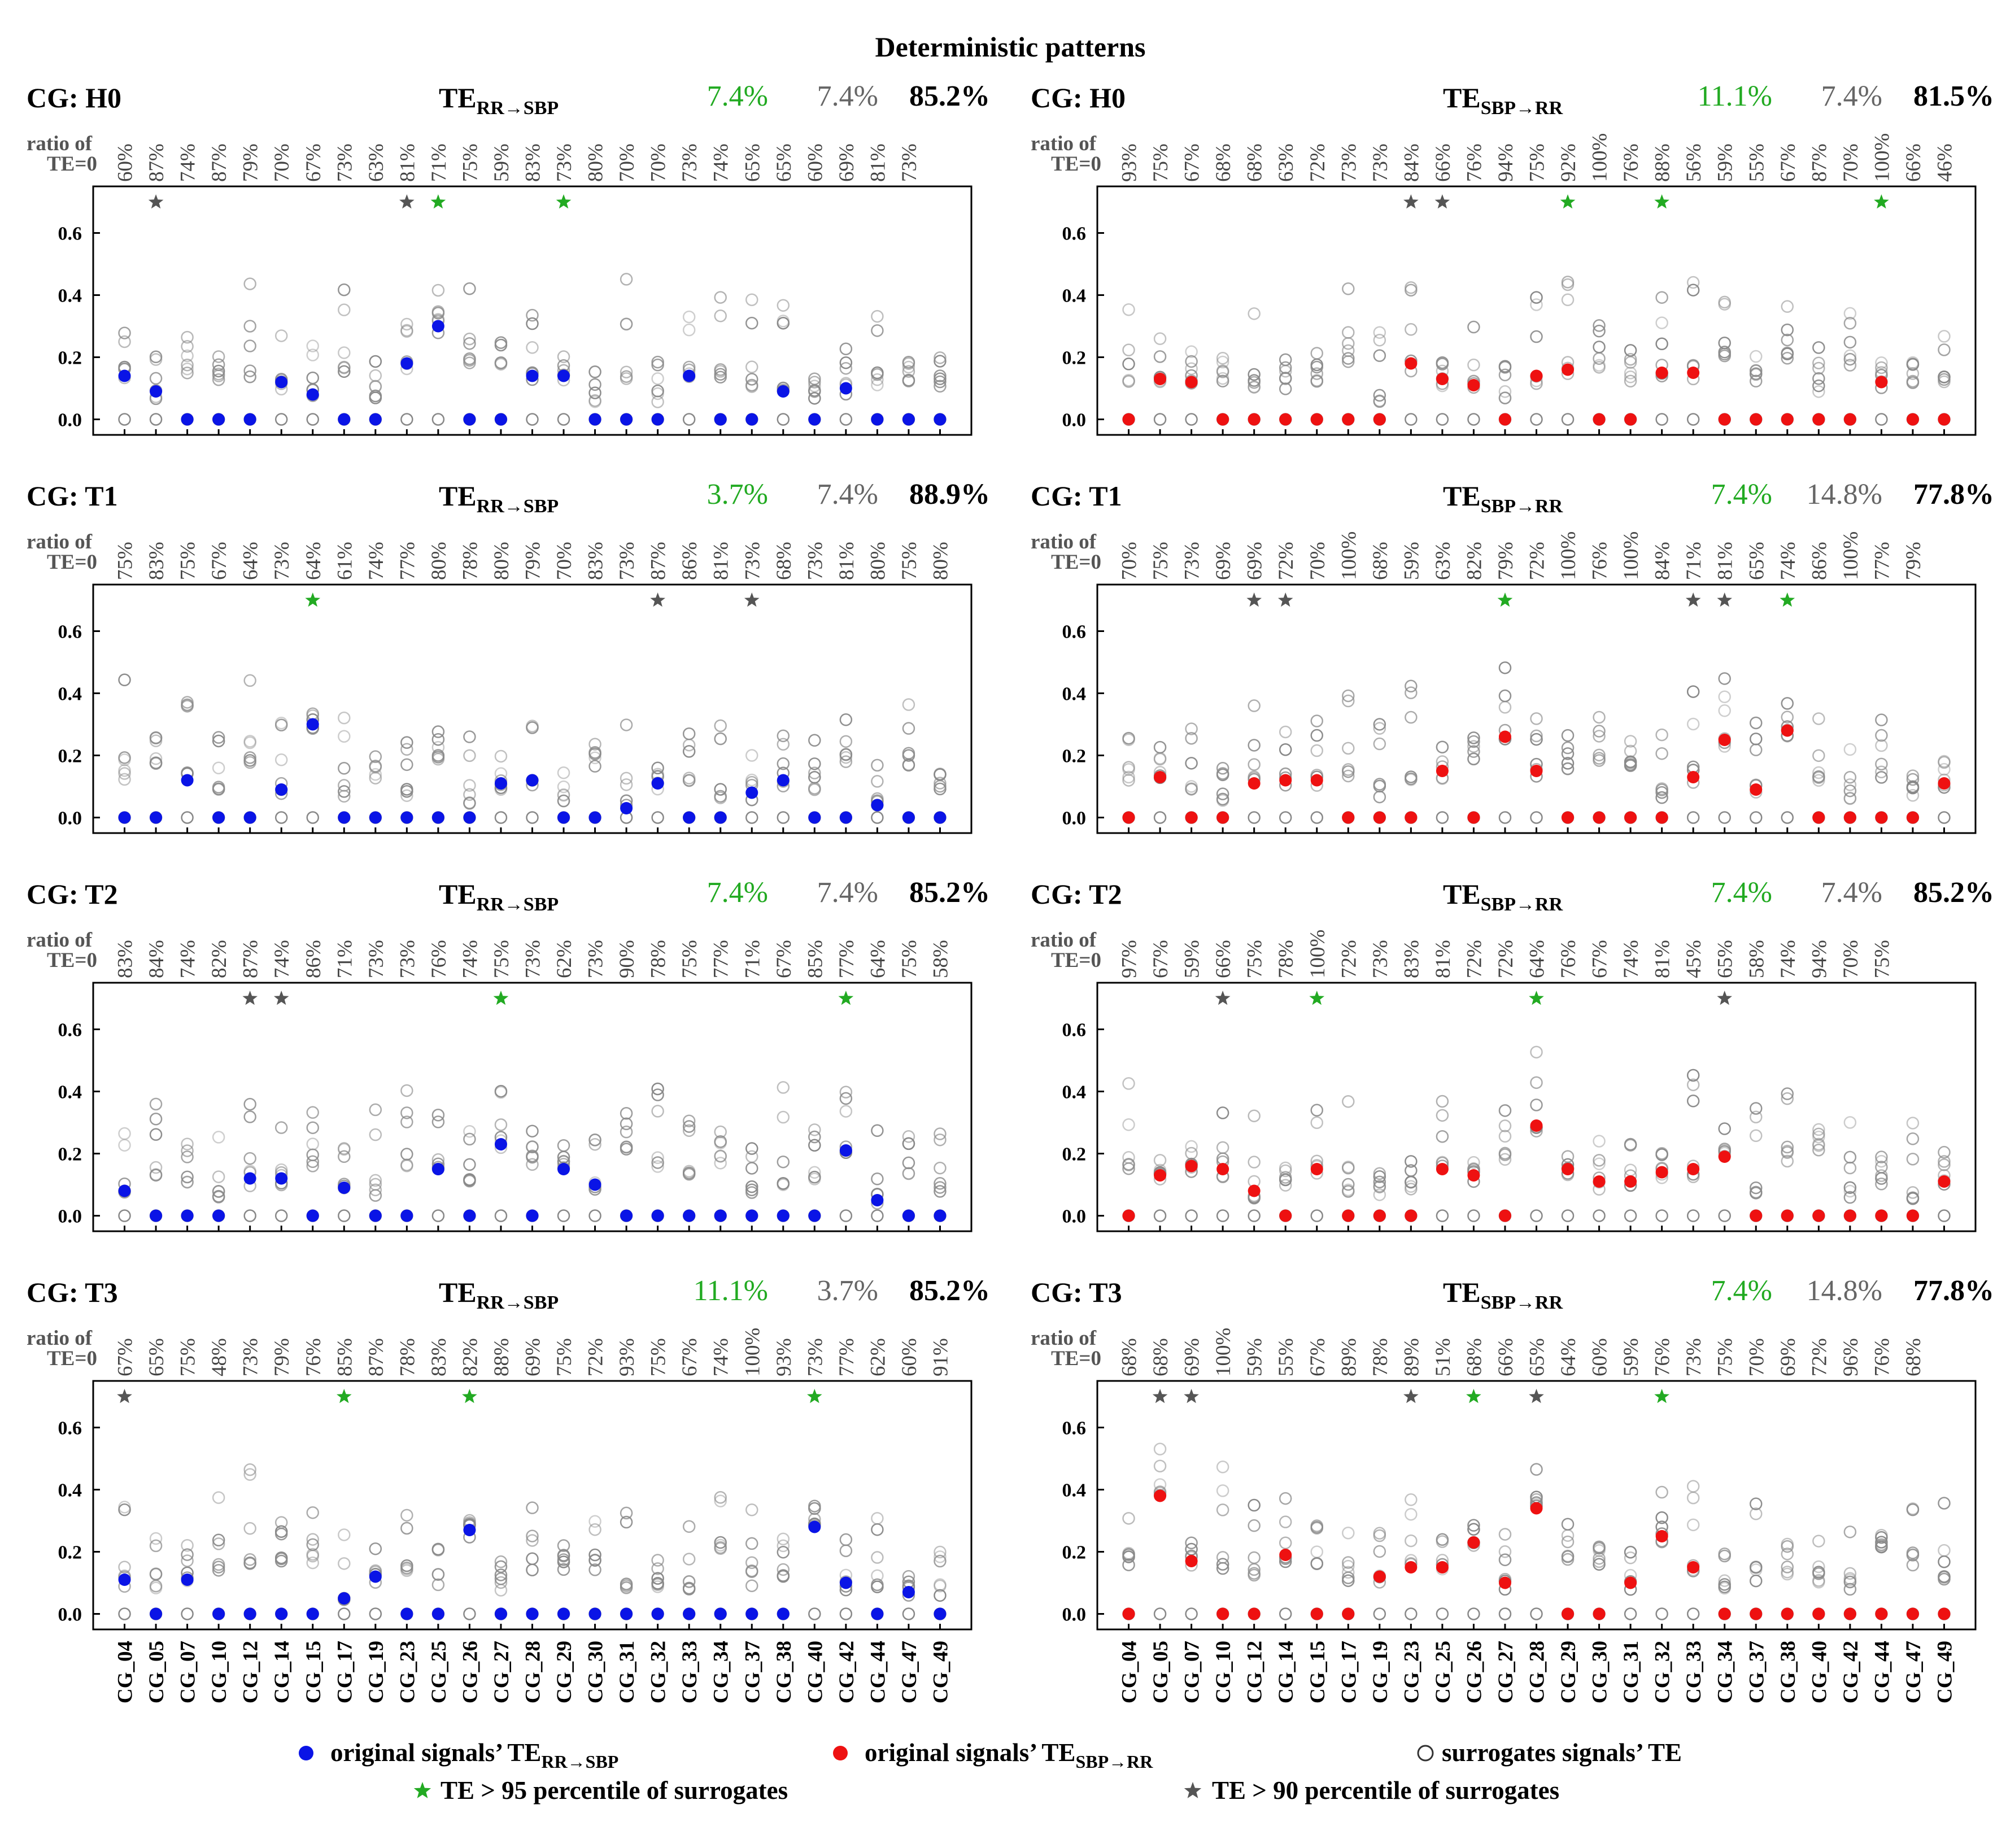 The height and width of the screenshot is (1848, 2006). What do you see at coordinates (1537, 163) in the screenshot?
I see `ratio-value: 75%` at bounding box center [1537, 163].